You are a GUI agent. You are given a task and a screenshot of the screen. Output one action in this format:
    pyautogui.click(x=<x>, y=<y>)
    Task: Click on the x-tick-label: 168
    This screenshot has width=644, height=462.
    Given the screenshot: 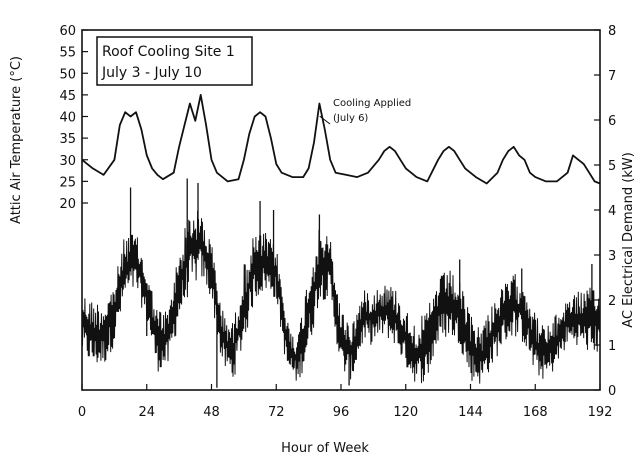 What is the action you would take?
    pyautogui.click(x=535, y=412)
    